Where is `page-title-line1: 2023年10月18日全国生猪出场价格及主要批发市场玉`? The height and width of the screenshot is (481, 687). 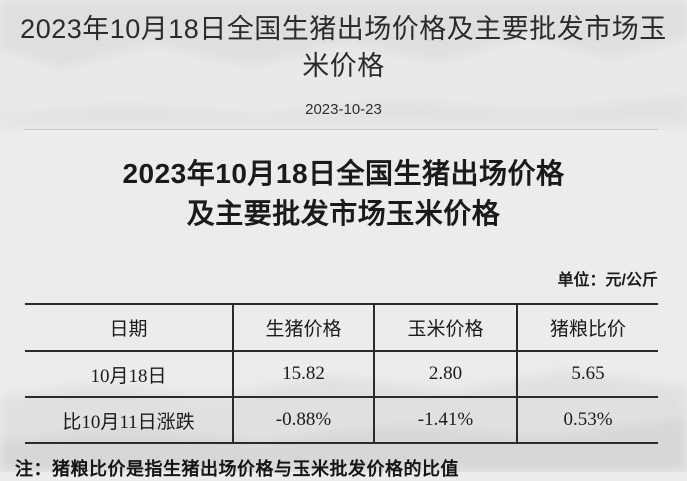 page-title-line1: 2023年10月18日全国生猪出场价格及主要批发市场玉 is located at coordinates (343, 29).